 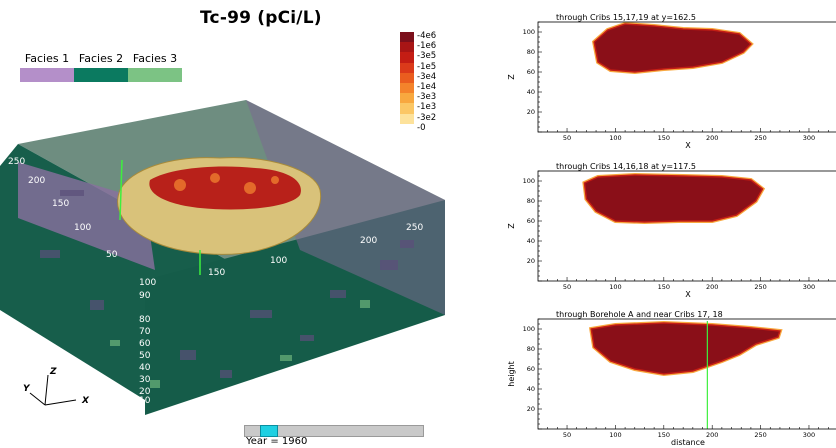 What do you see at coordinates (261, 18) in the screenshot?
I see `plot-title: Tc-99 (pCi/L)` at bounding box center [261, 18].